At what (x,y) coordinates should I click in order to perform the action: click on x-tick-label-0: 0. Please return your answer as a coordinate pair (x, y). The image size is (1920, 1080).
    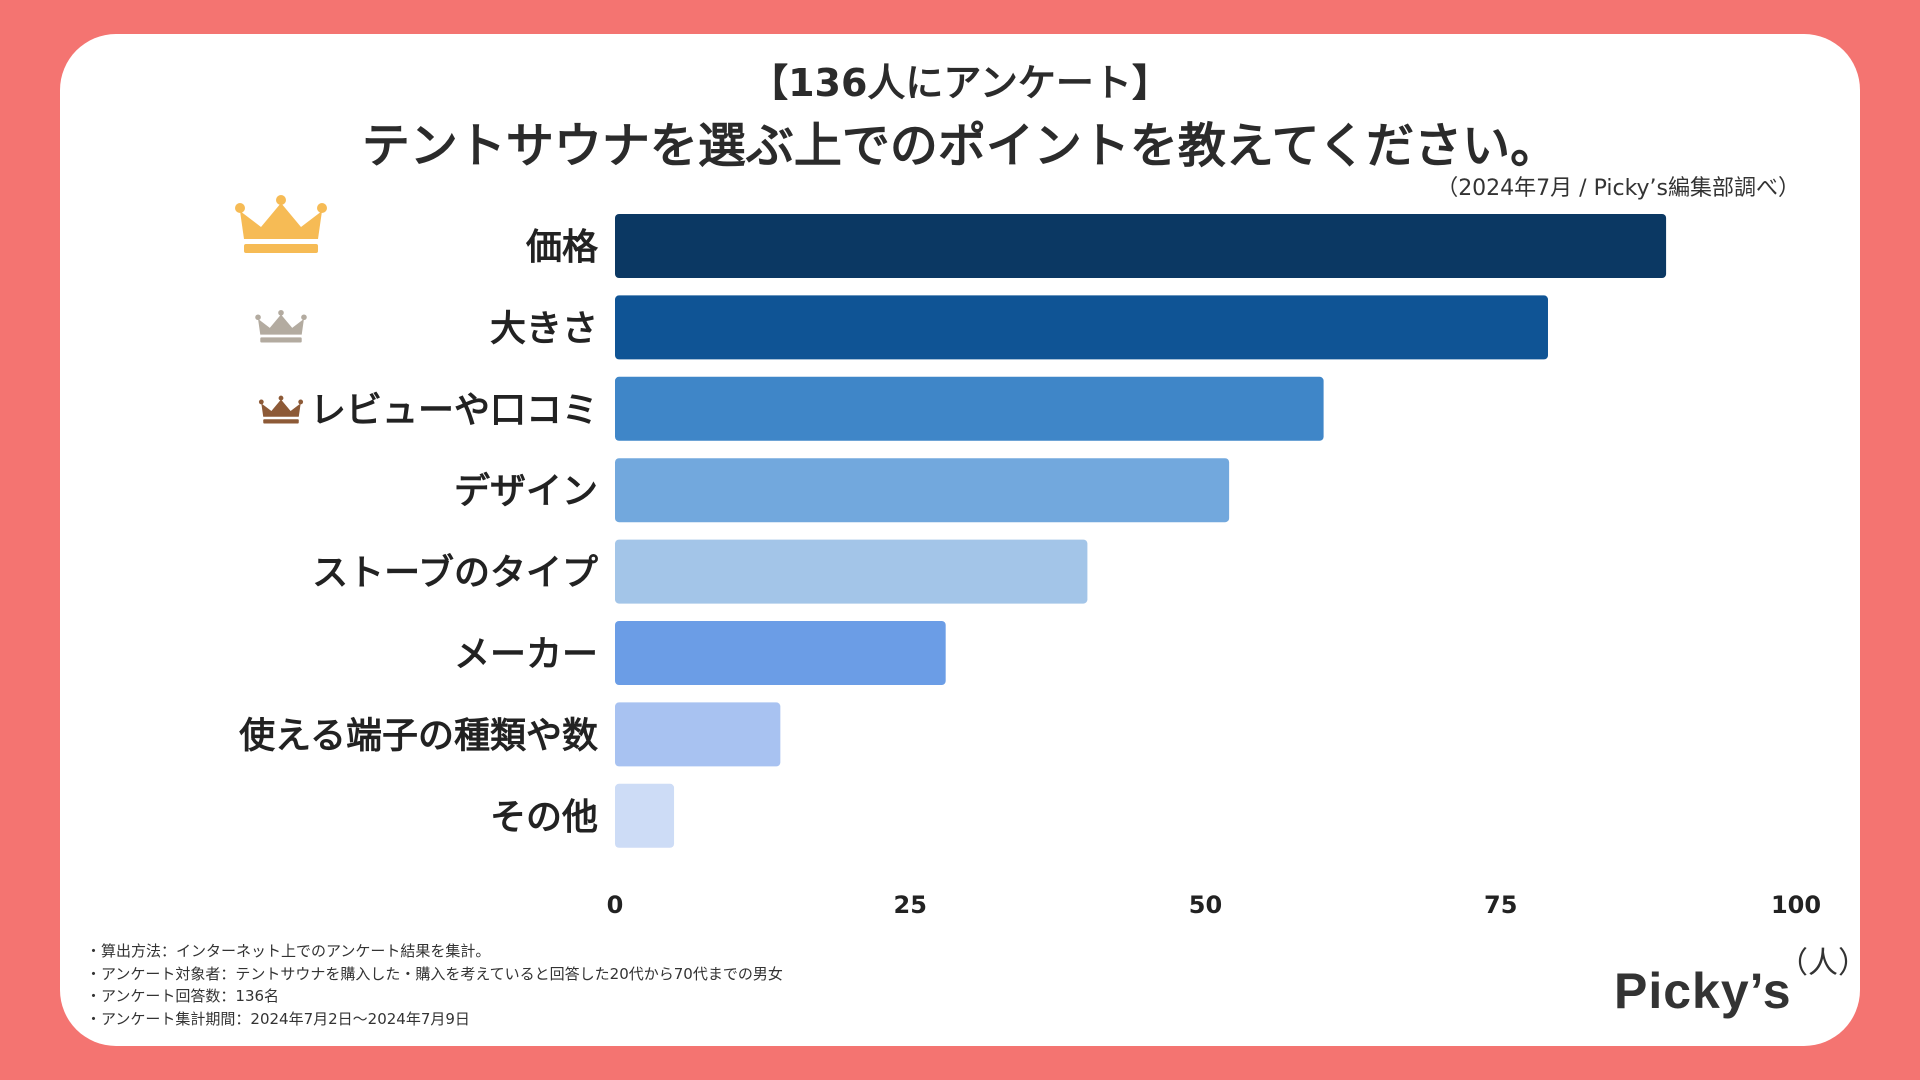
    Looking at the image, I should click on (615, 905).